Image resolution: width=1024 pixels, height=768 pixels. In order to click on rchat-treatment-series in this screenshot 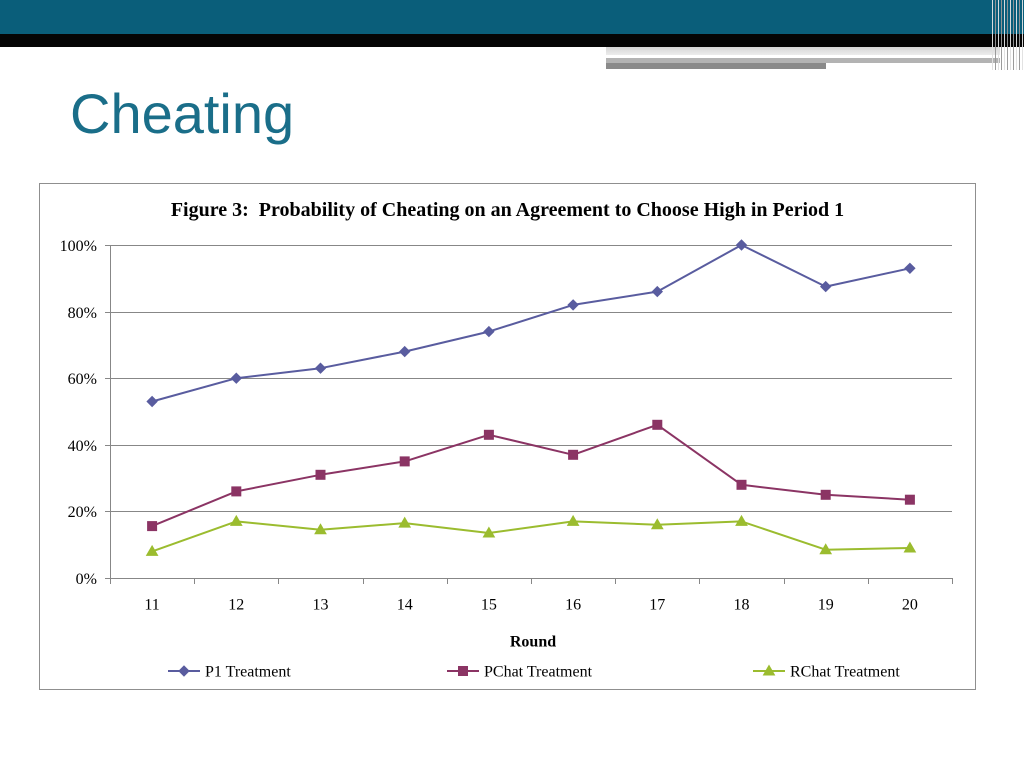, I will do `click(531, 535)`.